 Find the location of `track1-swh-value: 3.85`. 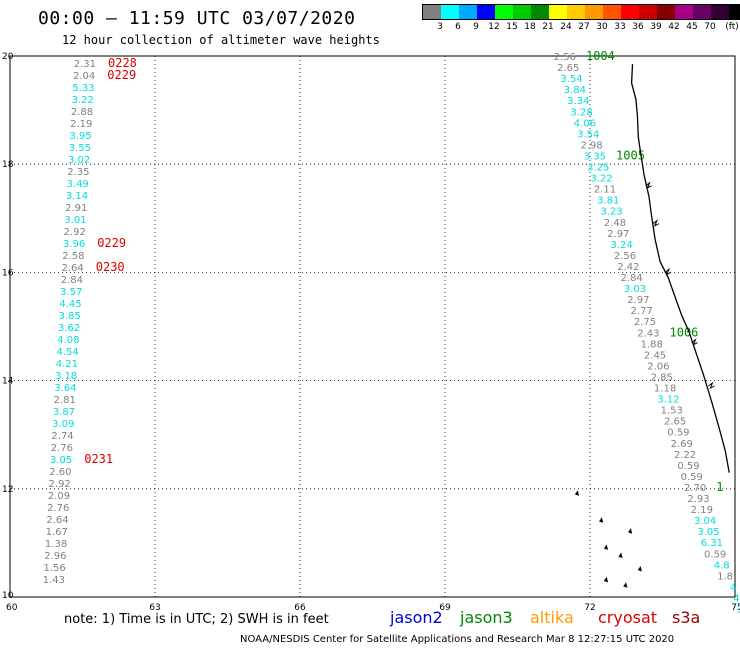

track1-swh-value: 3.85 is located at coordinates (70, 316).